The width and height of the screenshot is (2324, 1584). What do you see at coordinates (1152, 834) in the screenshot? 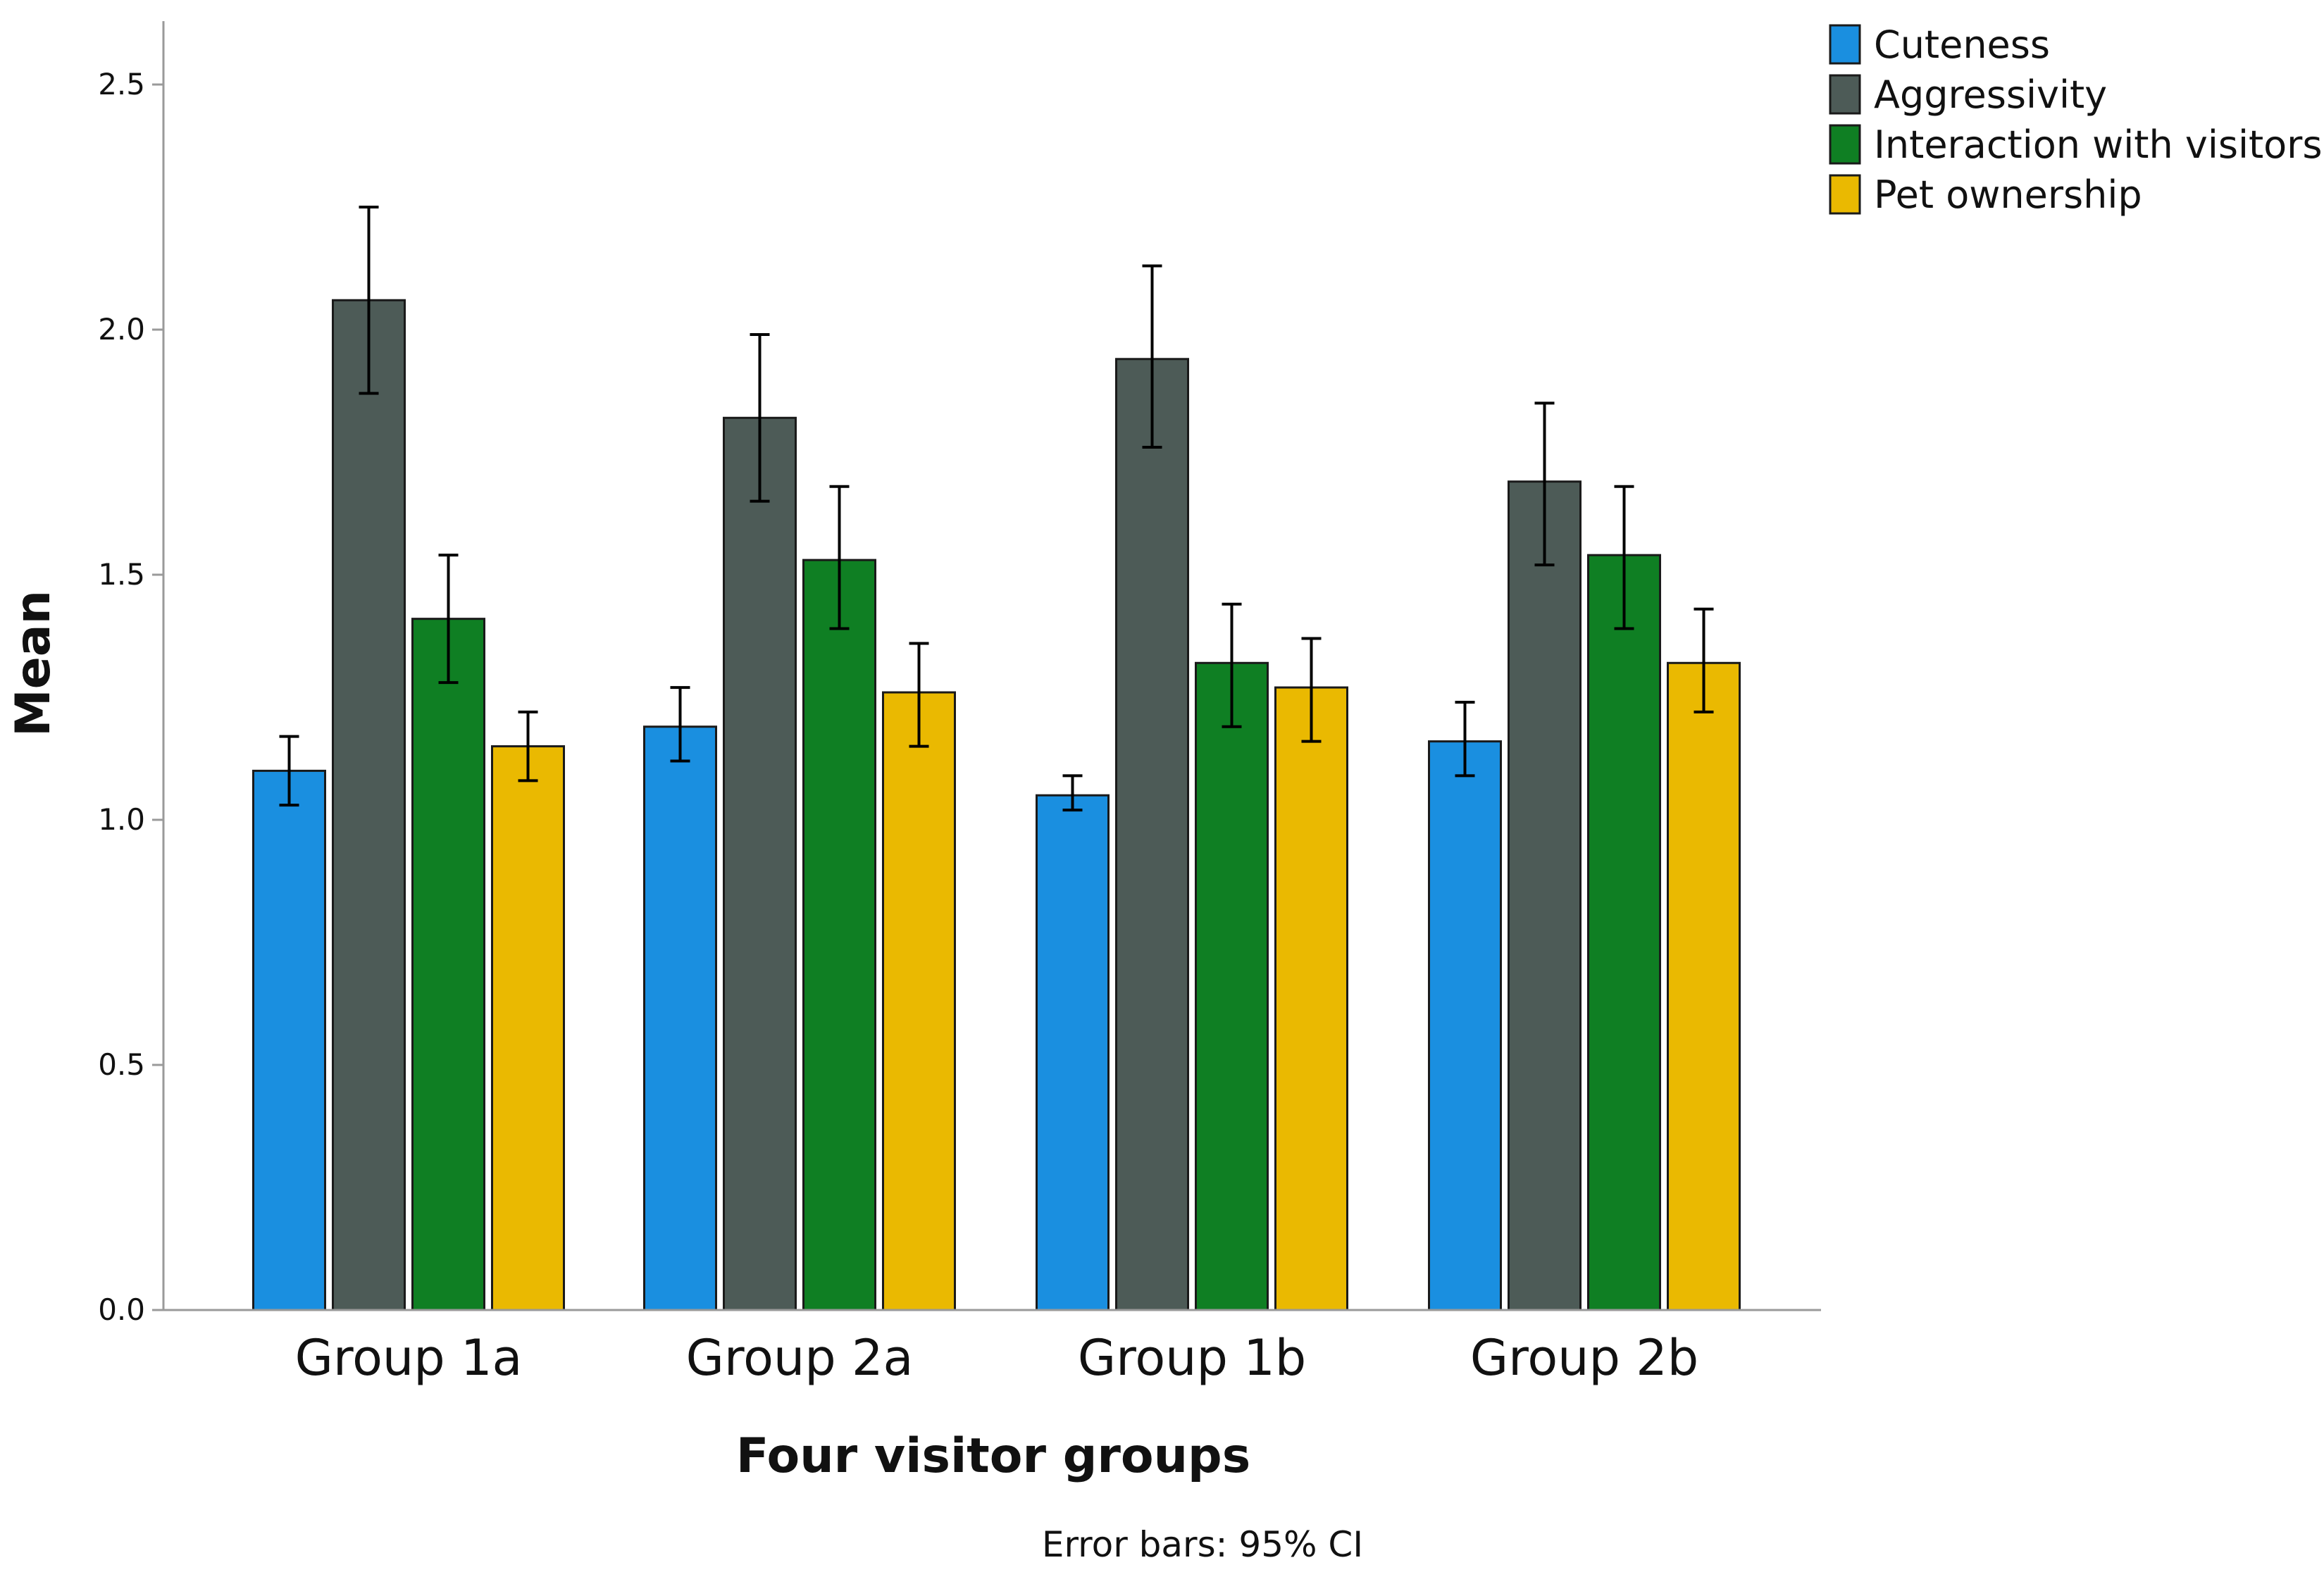
I see `bar-aggressivity-group-1b` at bounding box center [1152, 834].